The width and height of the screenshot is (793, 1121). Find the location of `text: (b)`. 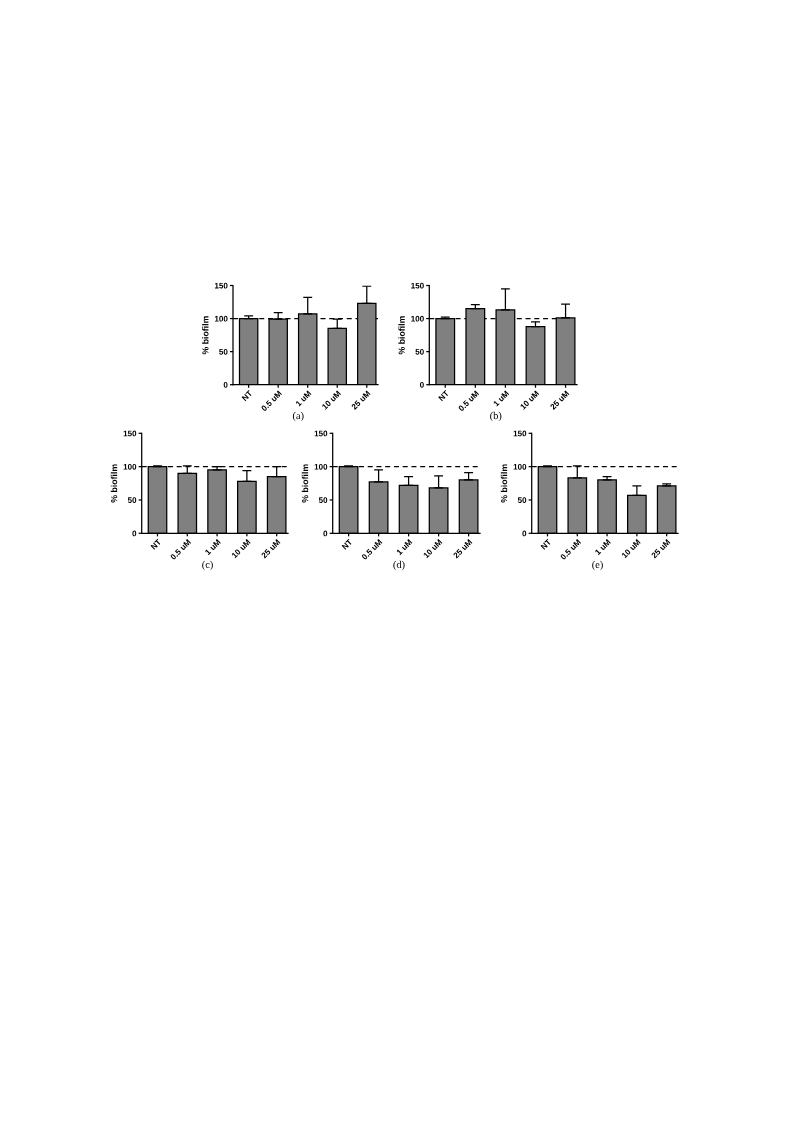

text: (b) is located at coordinates (496, 416).